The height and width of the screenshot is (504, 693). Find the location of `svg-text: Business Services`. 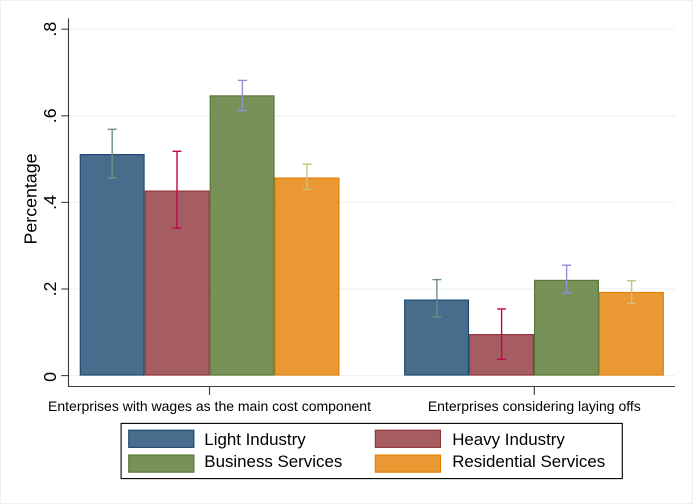

svg-text: Business Services is located at coordinates (273, 461).